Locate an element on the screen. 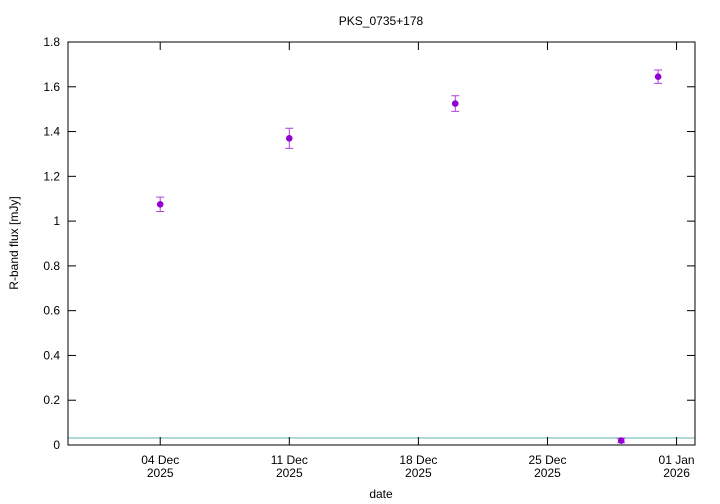  y-tick-label: 1.2 is located at coordinates (51, 176).